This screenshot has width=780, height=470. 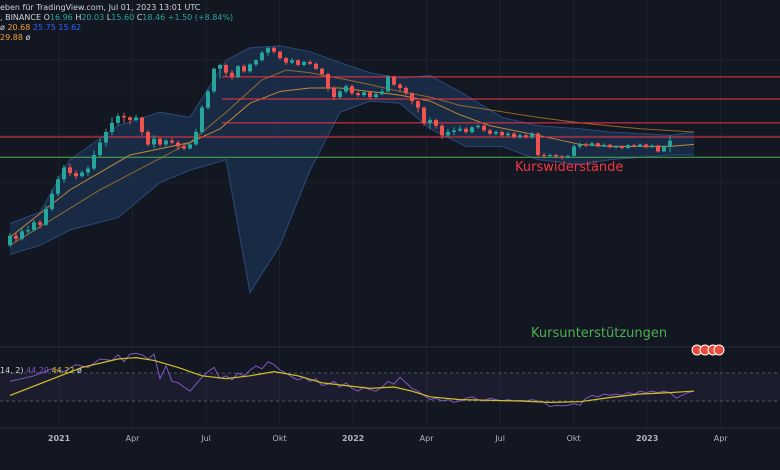 What do you see at coordinates (123, 17) in the screenshot?
I see `ohlc-l: 15.60` at bounding box center [123, 17].